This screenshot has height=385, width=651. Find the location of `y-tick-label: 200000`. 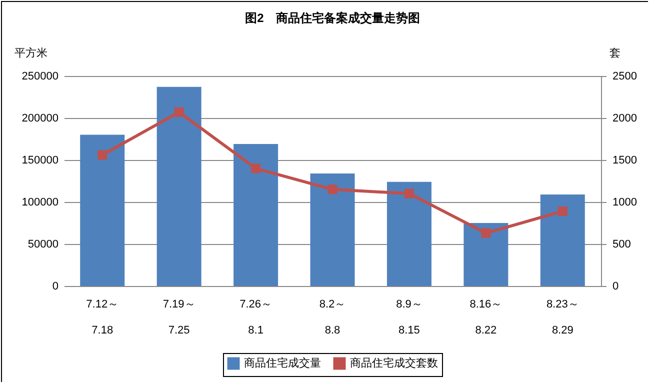

y-tick-label: 200000 is located at coordinates (40, 118).